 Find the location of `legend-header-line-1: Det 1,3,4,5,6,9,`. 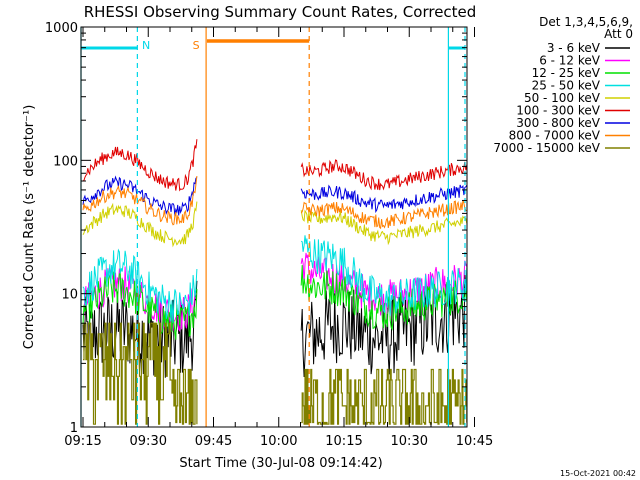

legend-header-line-1: Det 1,3,4,5,6,9, is located at coordinates (586, 22).